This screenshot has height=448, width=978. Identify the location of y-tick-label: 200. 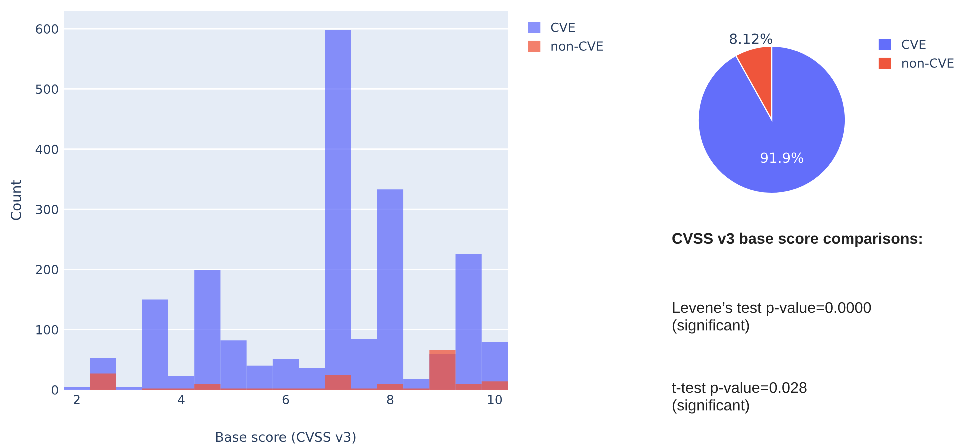
(47, 270).